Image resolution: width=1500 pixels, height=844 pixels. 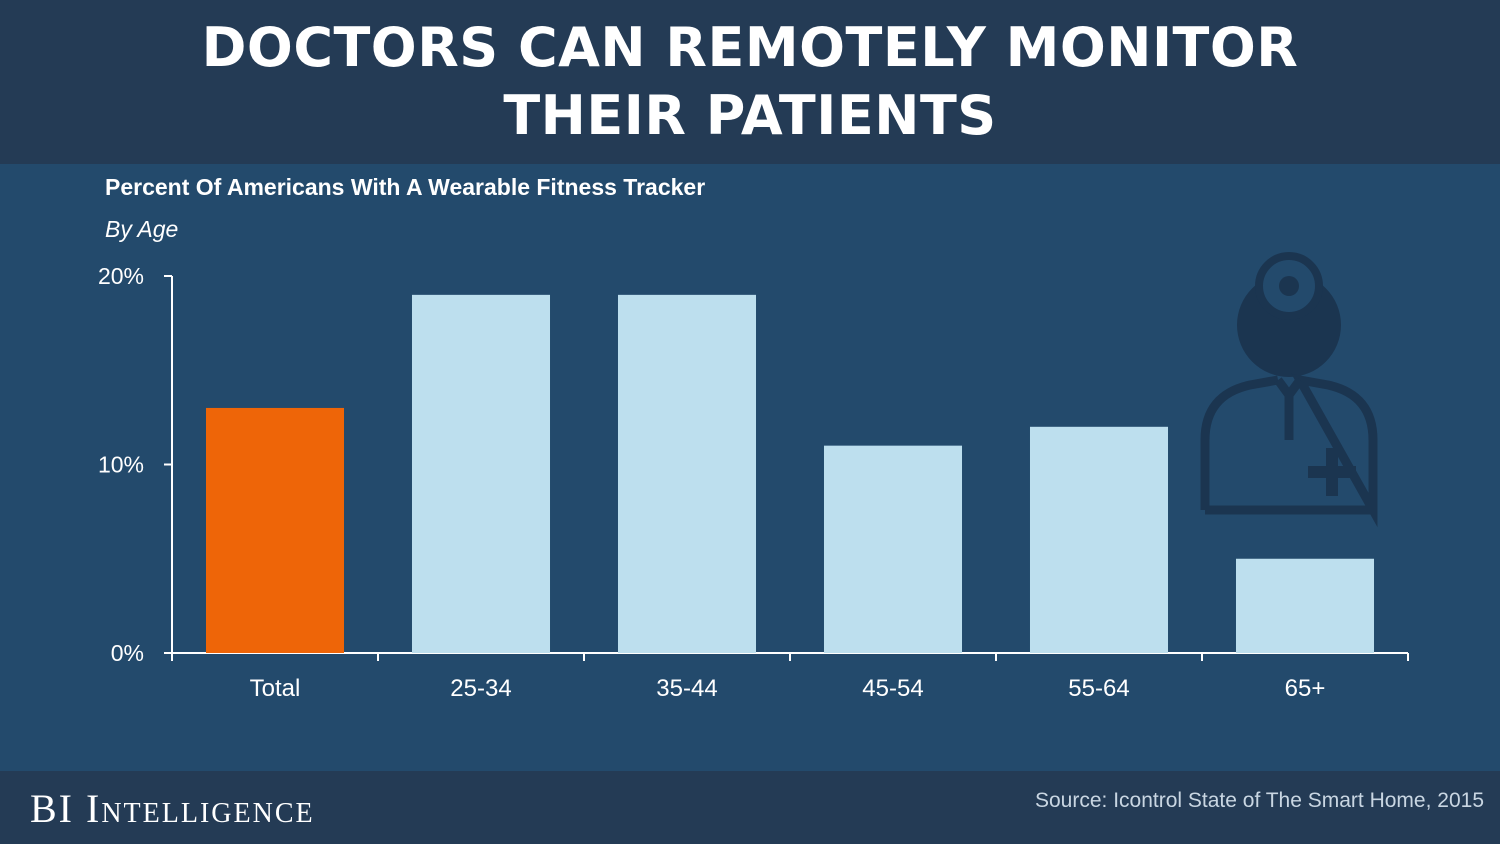 I want to click on y-tick-label: 20%, so click(x=121, y=276).